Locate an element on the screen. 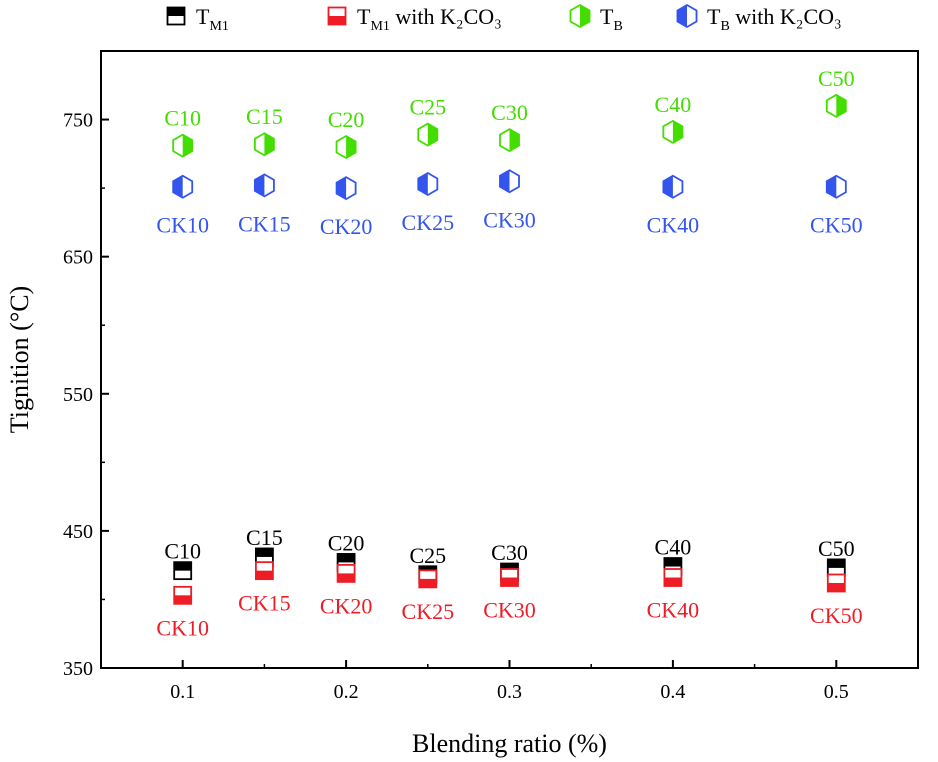 Image resolution: width=938 pixels, height=762 pixels. legend-item-tbk: TB with K₂CO₃ is located at coordinates (759, 18).